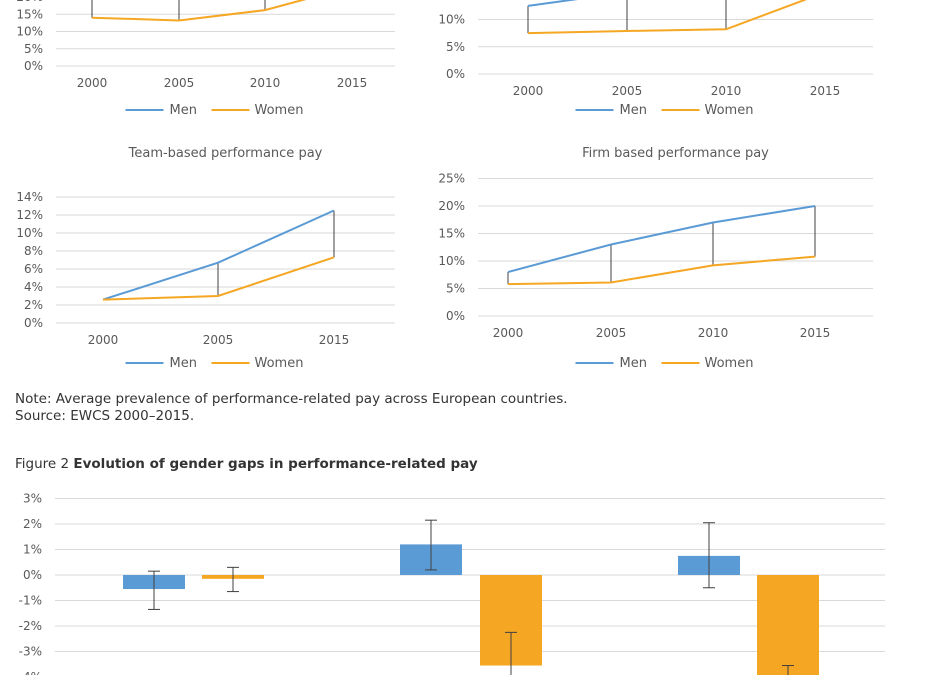 This screenshot has height=675, width=945. Describe the element at coordinates (32, 550) in the screenshot. I see `y-tick-label: 1%` at that location.